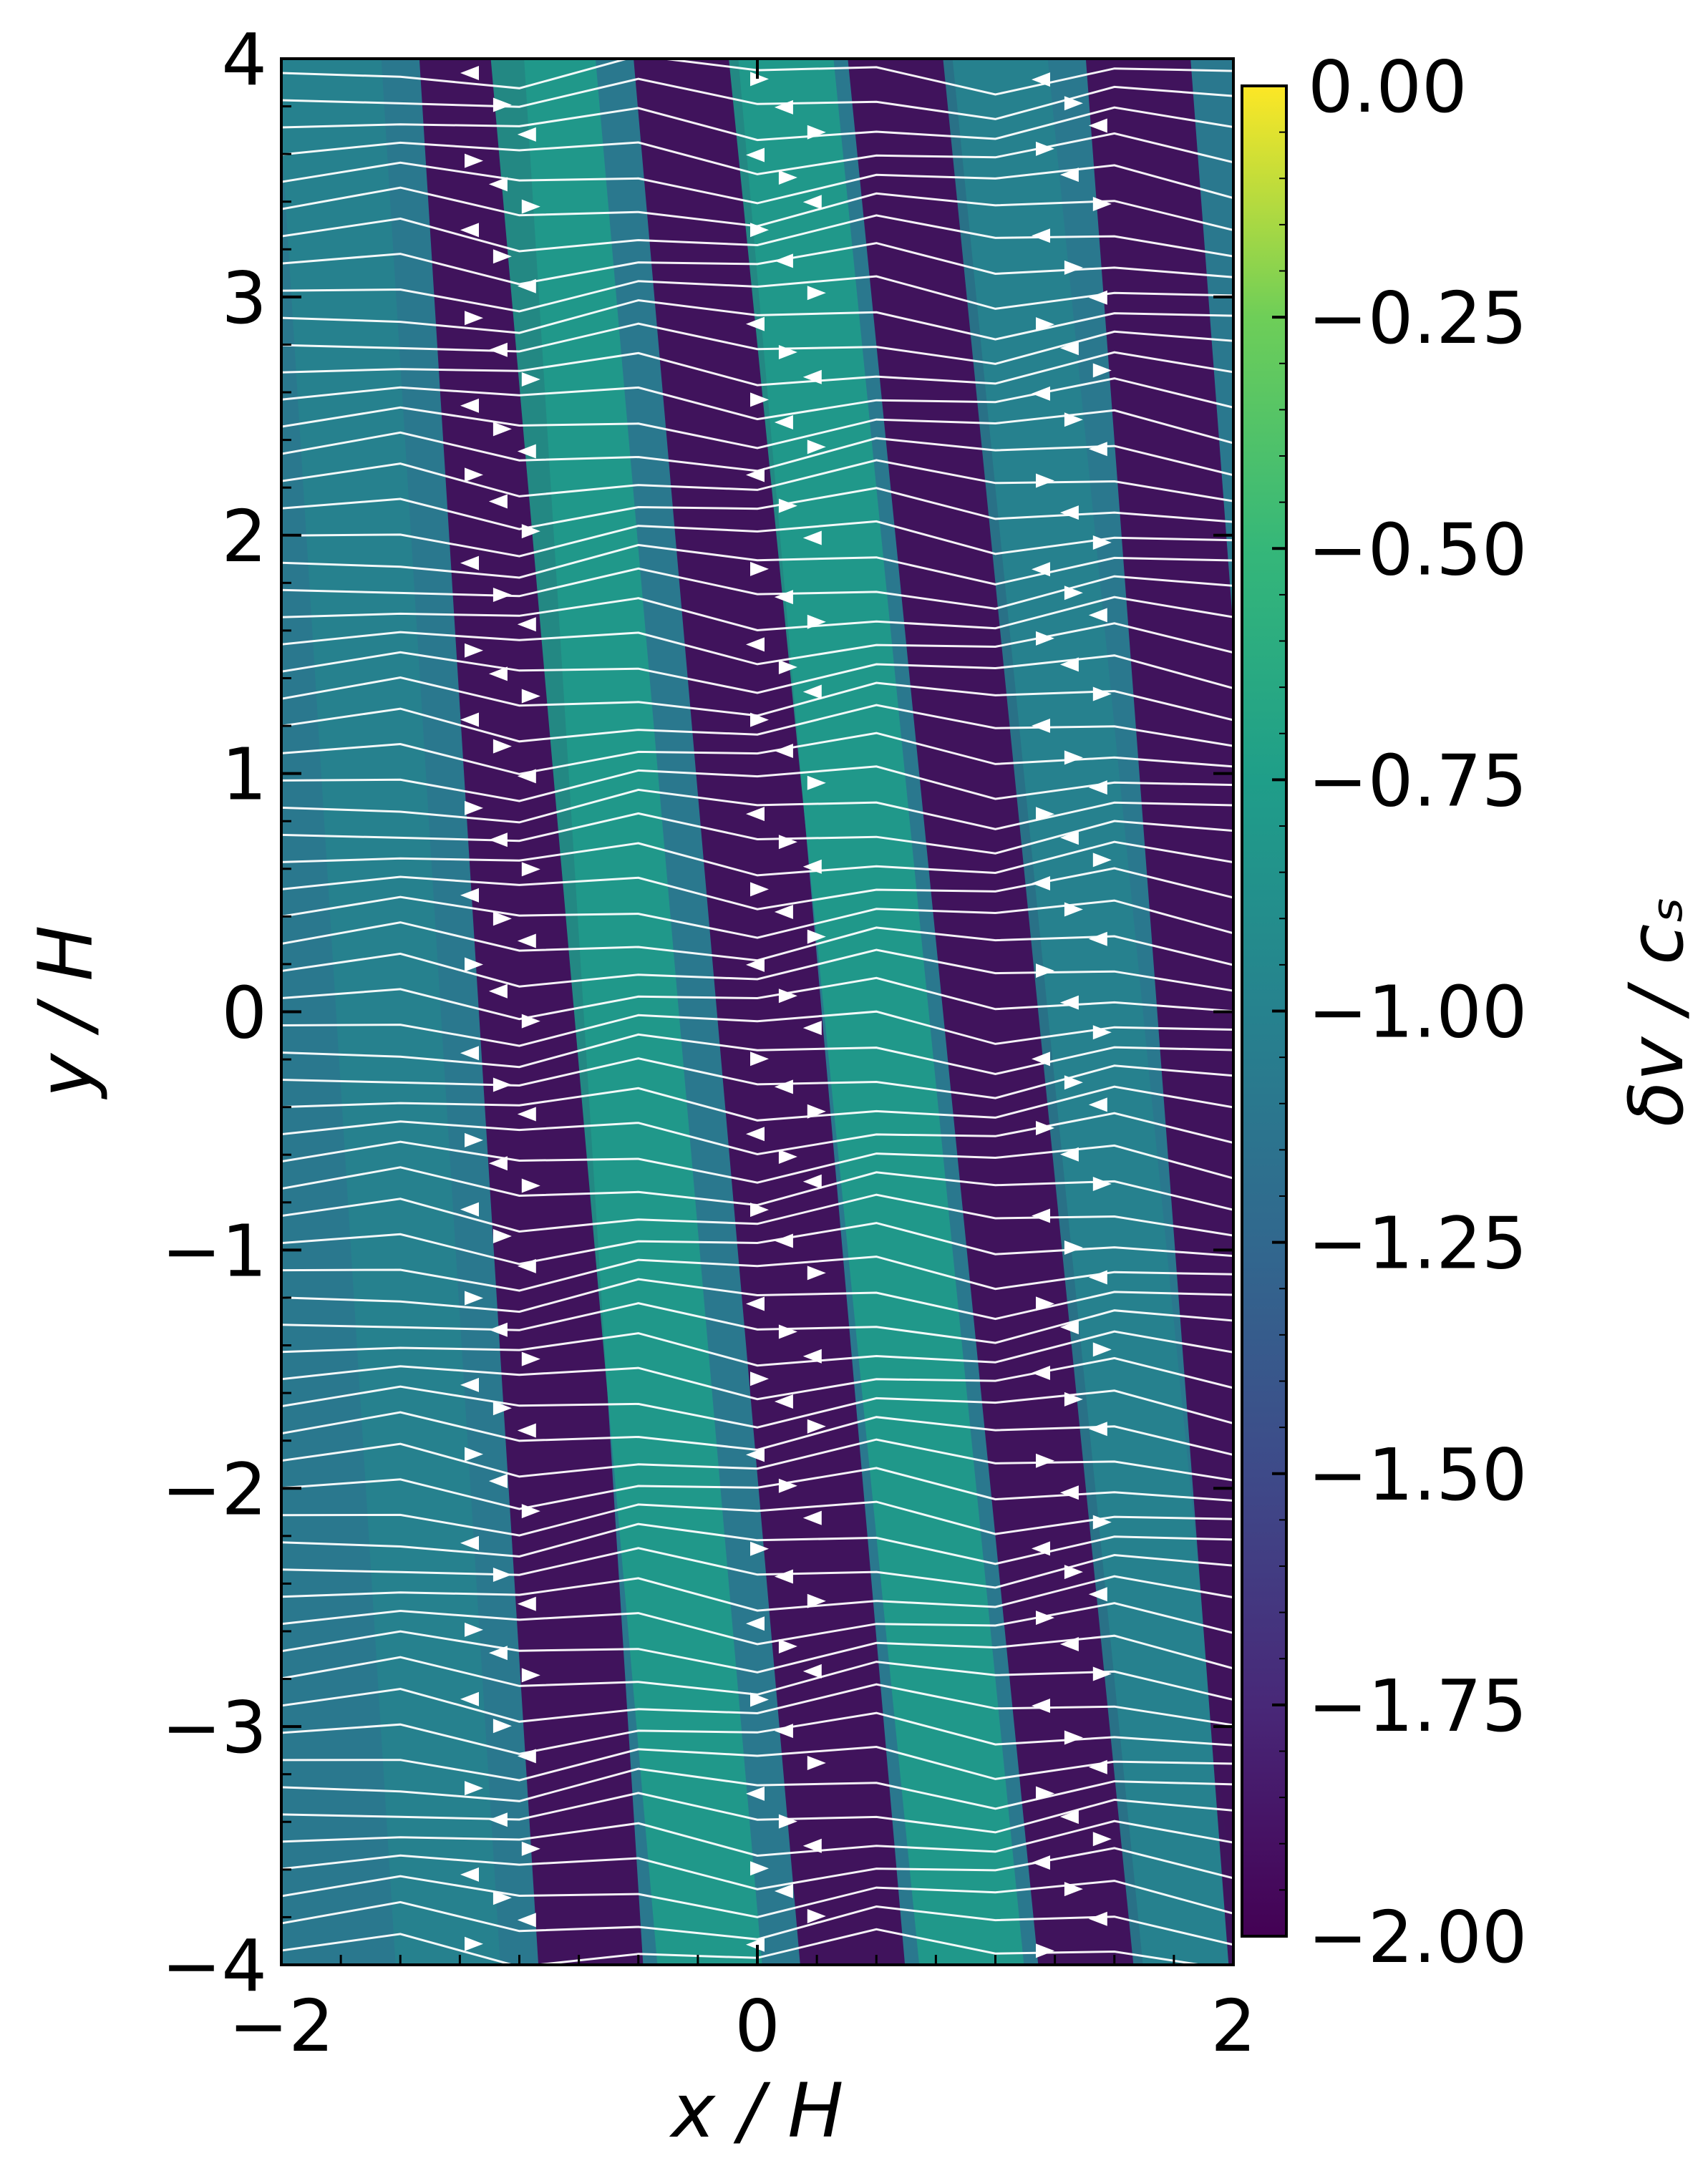 This screenshot has width=1708, height=2176. I want to click on colorbar-label: δv / cₛ, so click(1657, 1011).